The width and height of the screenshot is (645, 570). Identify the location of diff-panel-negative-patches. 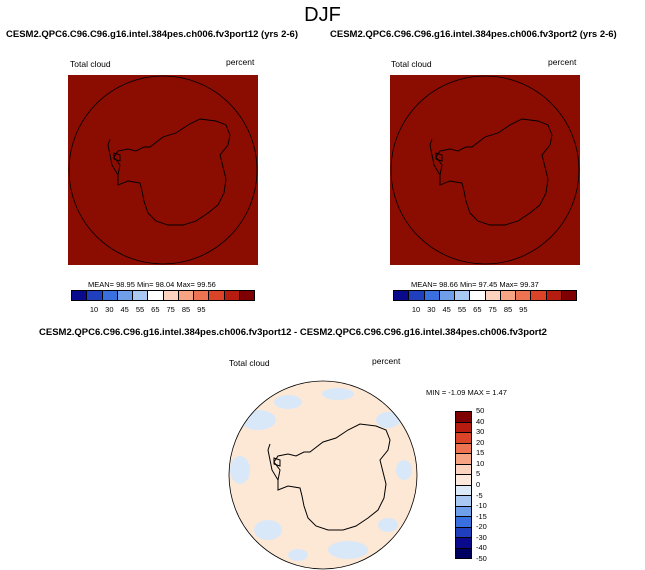
(321, 474).